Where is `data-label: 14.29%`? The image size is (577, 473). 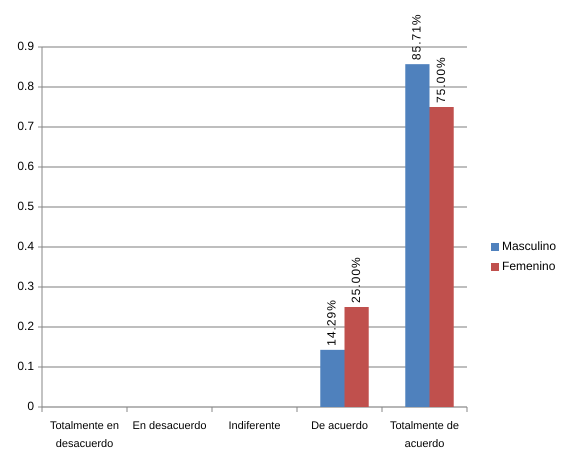
data-label: 14.29% is located at coordinates (331, 322).